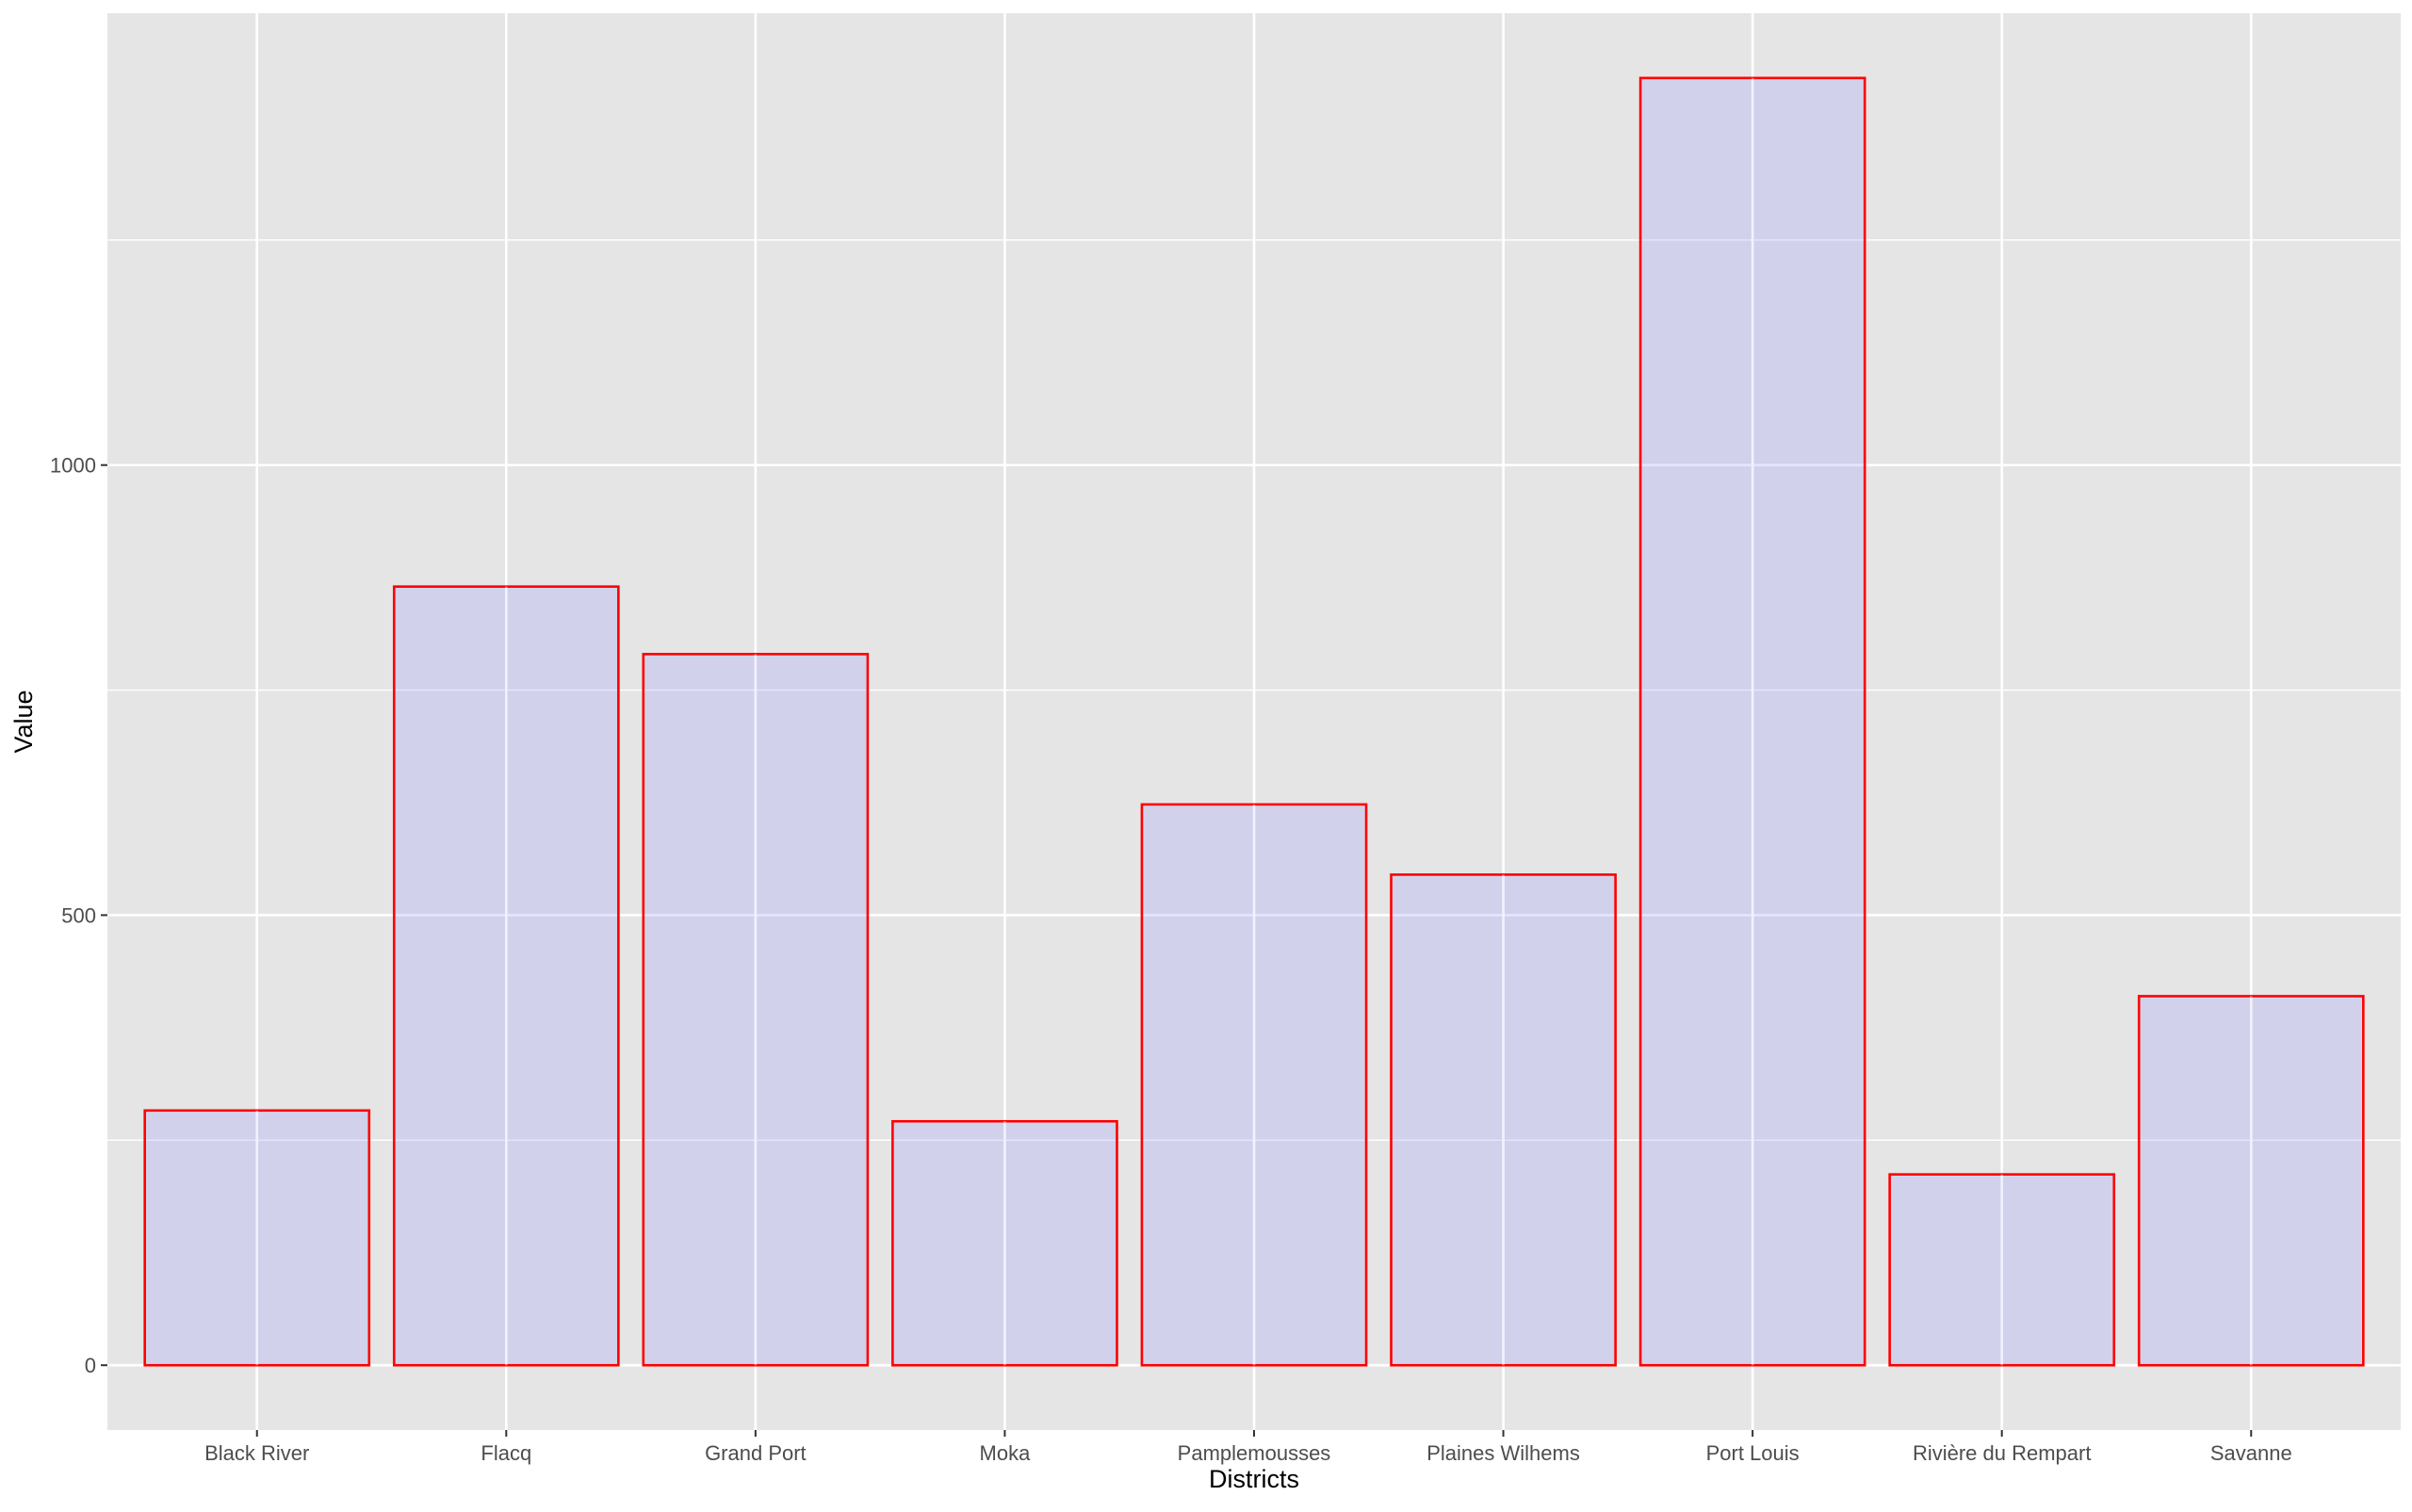  What do you see at coordinates (506, 1453) in the screenshot?
I see `x-tick-label: Flacq` at bounding box center [506, 1453].